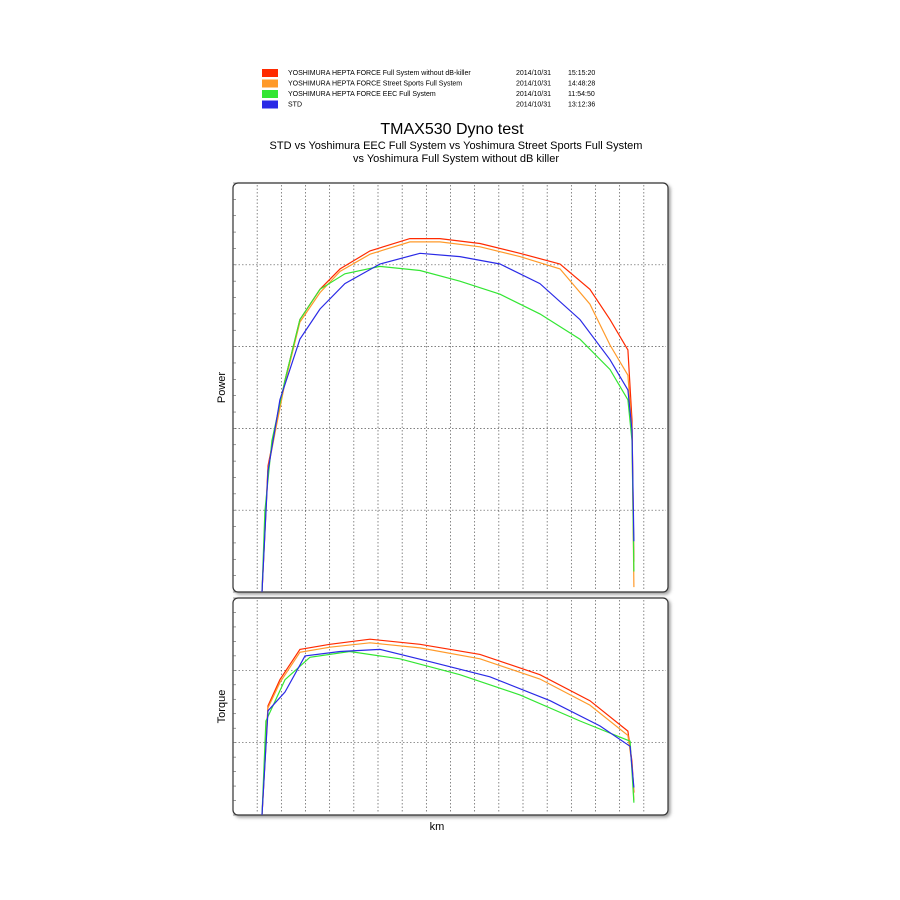 This screenshot has width=900, height=900. I want to click on legend-label: YOSHIMURA HEPTA FORCE EEC Full System, so click(362, 94).